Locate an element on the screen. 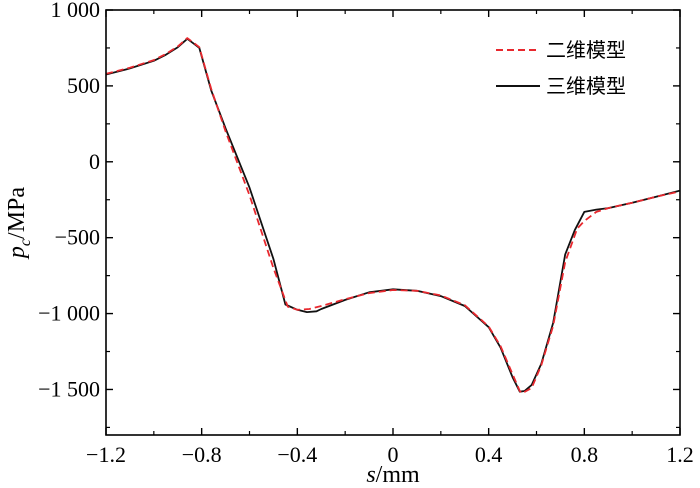  x-tick-label: −1.2 is located at coordinates (106, 454).